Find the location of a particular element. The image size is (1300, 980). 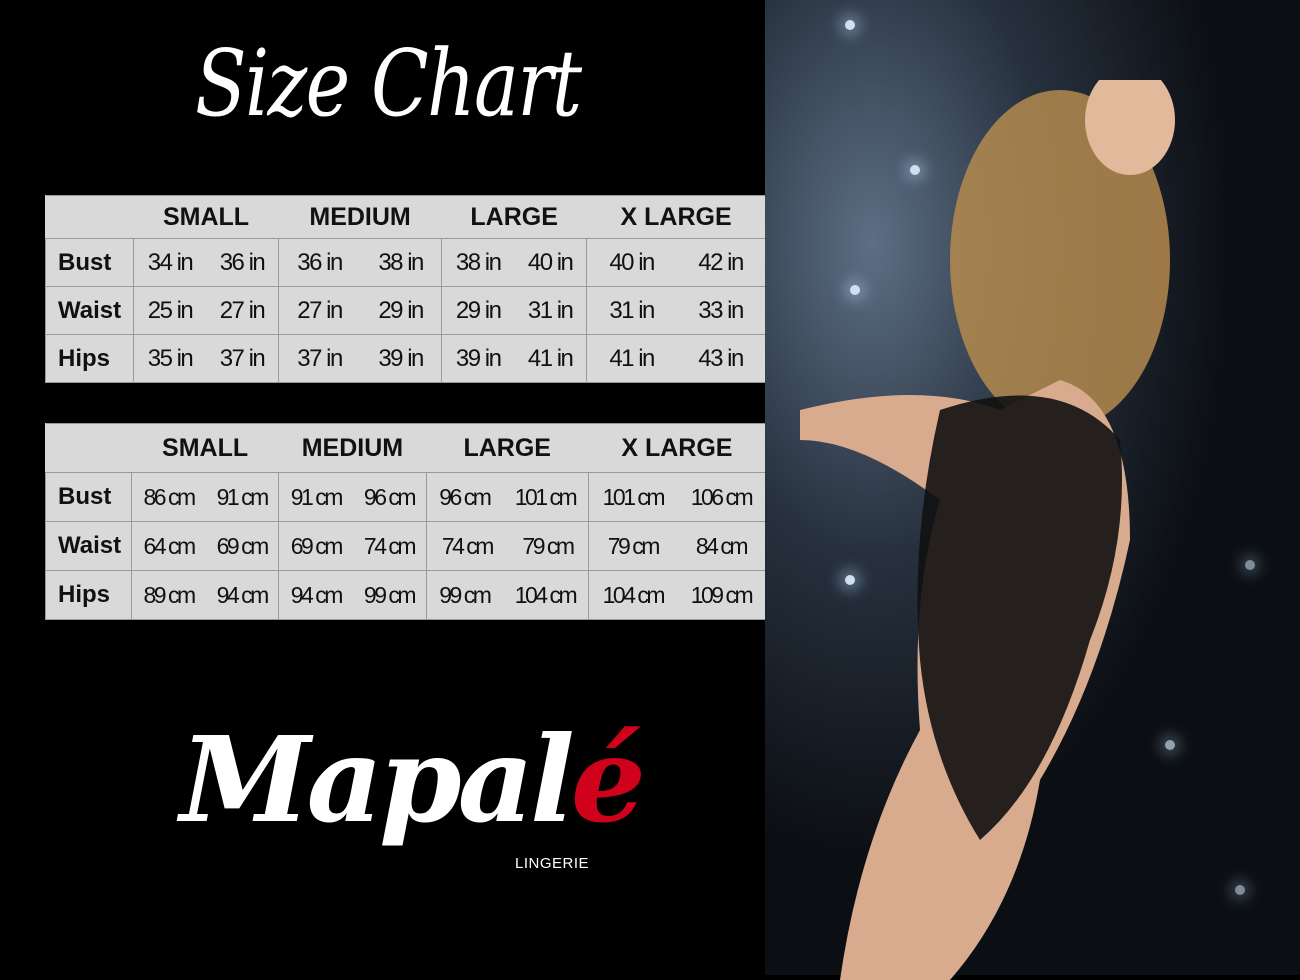

max-value: 39 in is located at coordinates (401, 358).